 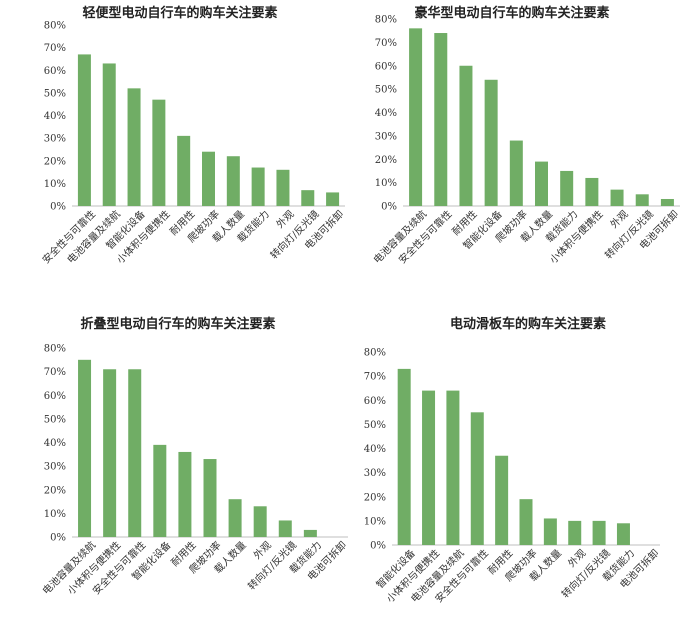 What do you see at coordinates (179, 13) in the screenshot?
I see `chart-title: 轻便型电动自行车的购车关注要素` at bounding box center [179, 13].